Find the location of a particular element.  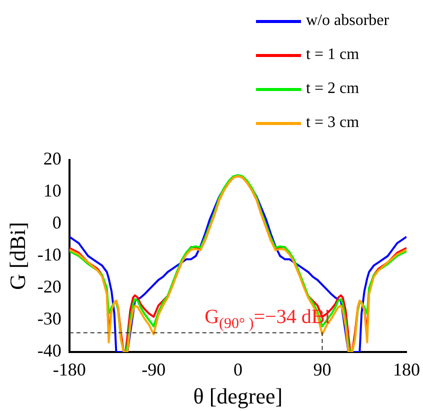

x-tick-label: 90 is located at coordinates (322, 370).